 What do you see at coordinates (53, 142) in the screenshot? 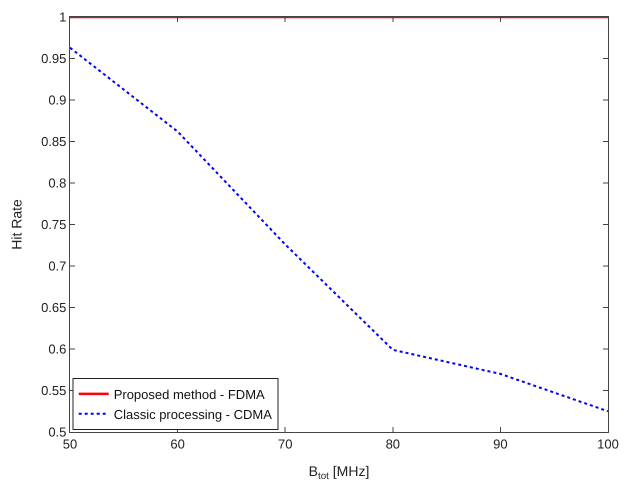
I see `y-tick-label: 0.85` at bounding box center [53, 142].